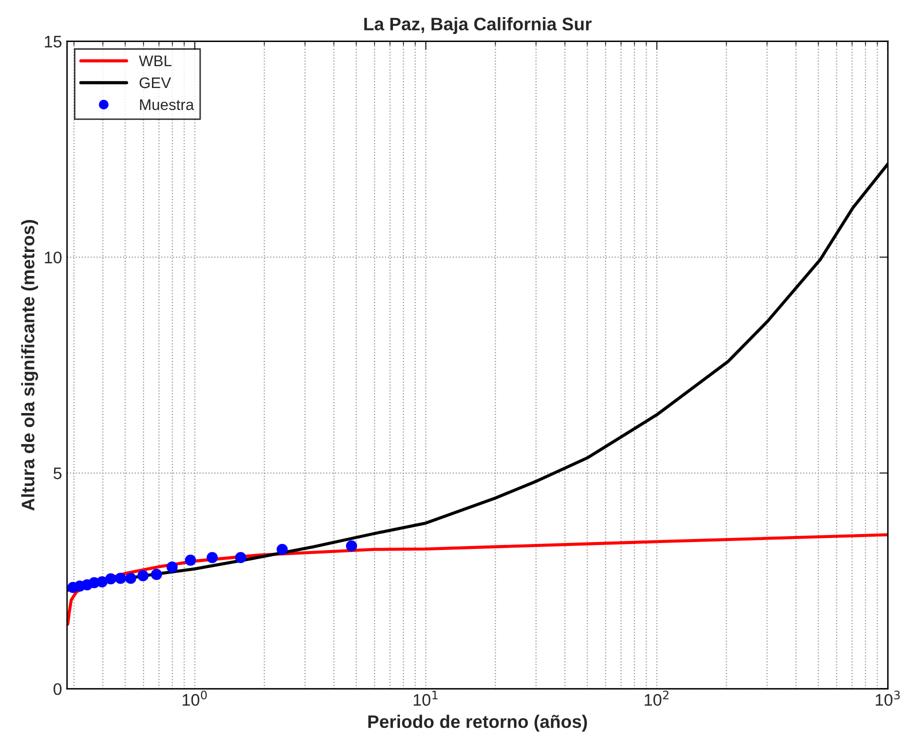 This screenshot has width=906, height=752. What do you see at coordinates (888, 698) in the screenshot?
I see `x-tick-label: 10$^{3}$` at bounding box center [888, 698].